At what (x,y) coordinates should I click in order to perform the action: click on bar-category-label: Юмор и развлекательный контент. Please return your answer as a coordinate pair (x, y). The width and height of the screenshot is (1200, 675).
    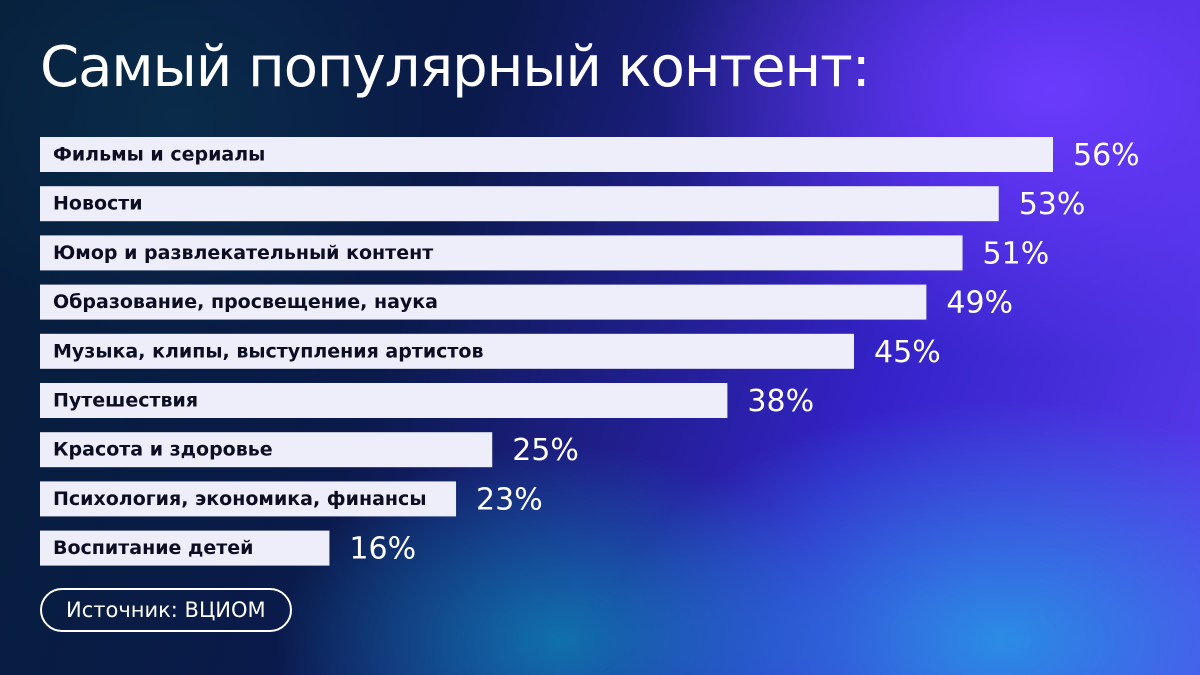
    Looking at the image, I should click on (243, 253).